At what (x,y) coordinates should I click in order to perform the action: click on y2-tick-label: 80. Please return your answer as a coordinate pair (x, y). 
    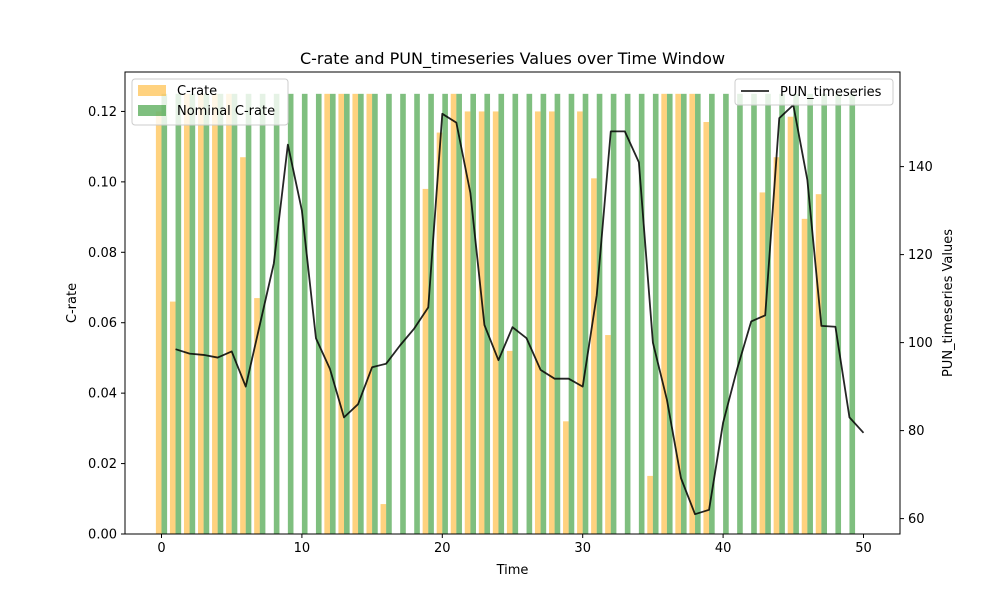
    Looking at the image, I should click on (916, 431).